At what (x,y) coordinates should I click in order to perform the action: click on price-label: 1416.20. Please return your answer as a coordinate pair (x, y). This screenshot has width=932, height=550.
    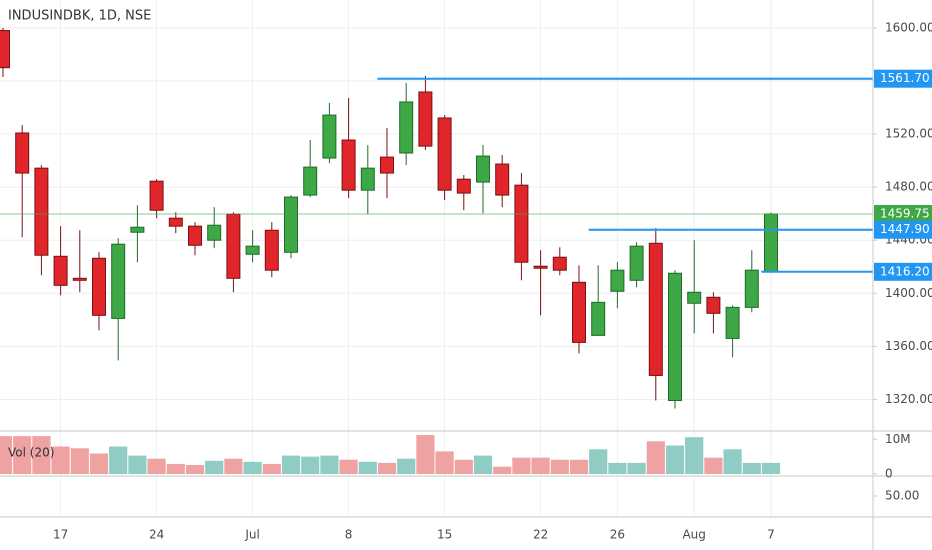
    Looking at the image, I should click on (905, 271).